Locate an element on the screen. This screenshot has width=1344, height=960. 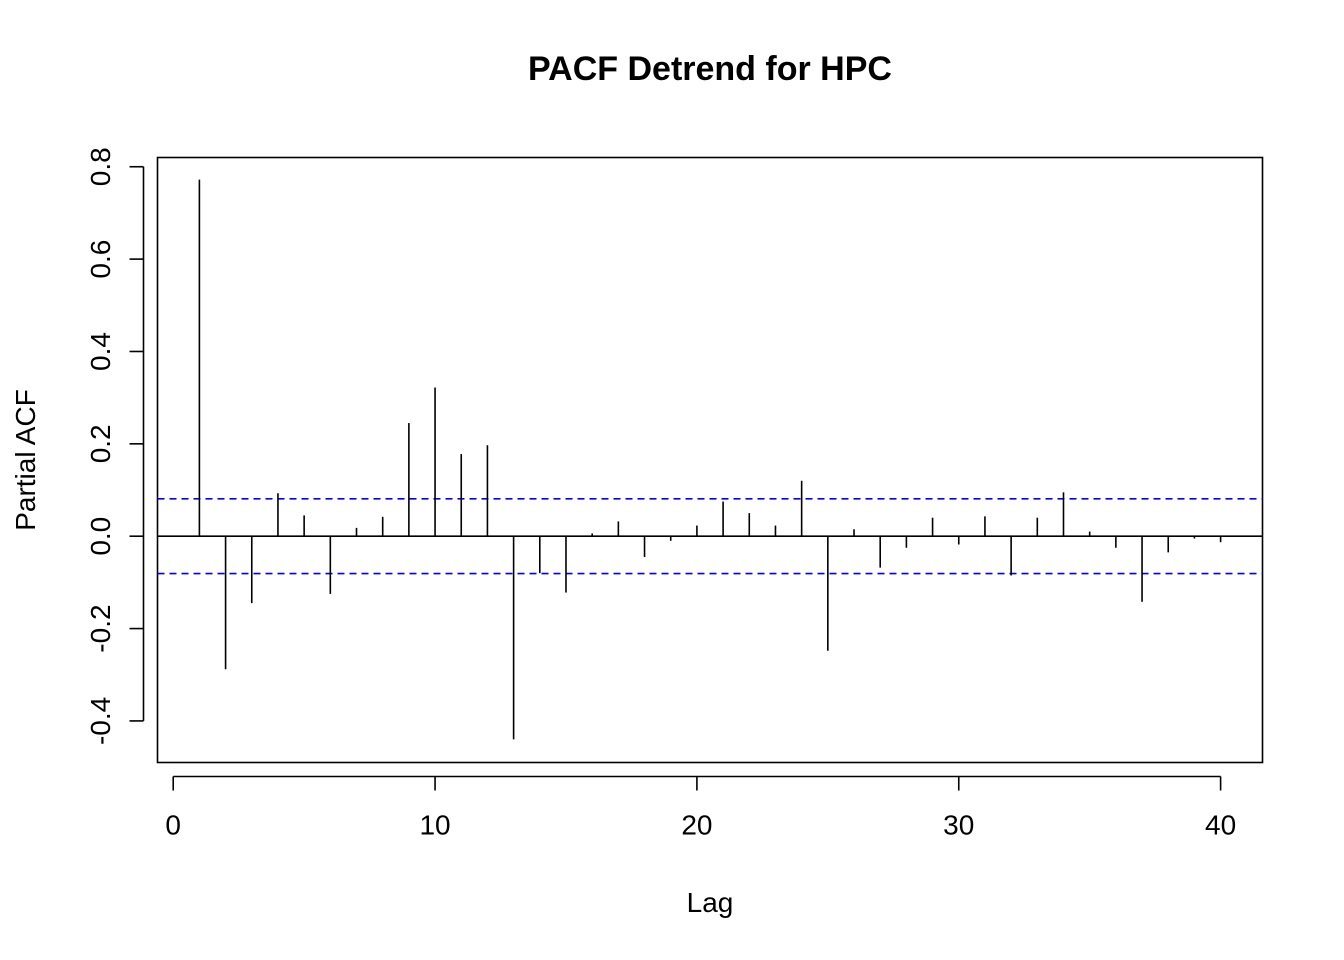
y-tick-label: -0.2 is located at coordinates (100, 628).